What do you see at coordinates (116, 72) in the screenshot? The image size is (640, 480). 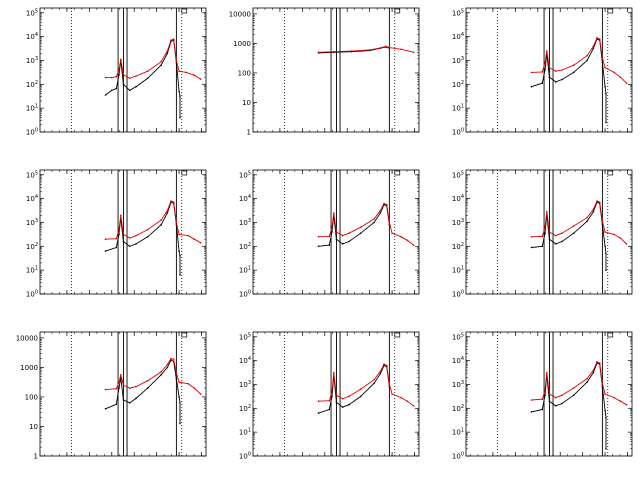 I see `chart-panel-1: 10⁰ 10¹ 10² 10³ 10⁴ 10⁵` at bounding box center [116, 72].